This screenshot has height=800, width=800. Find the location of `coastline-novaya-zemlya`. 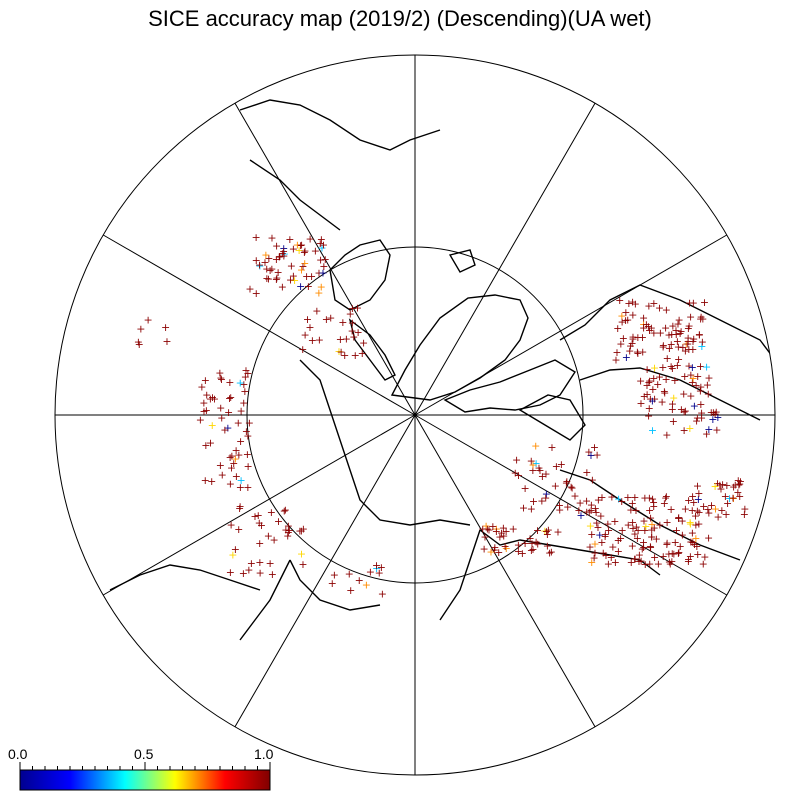

coastline-novaya-zemlya is located at coordinates (372, 349).